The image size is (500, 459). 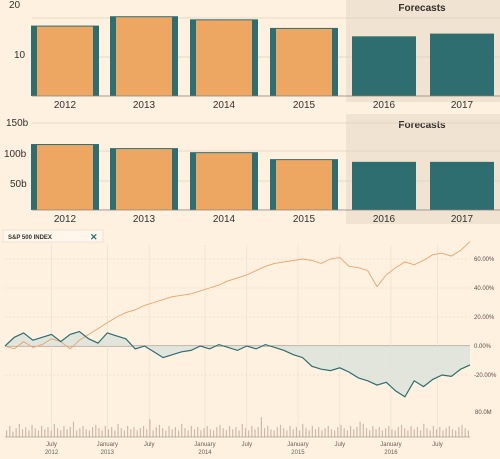 What do you see at coordinates (108, 453) in the screenshot?
I see `xtick-year-1: 2013` at bounding box center [108, 453].